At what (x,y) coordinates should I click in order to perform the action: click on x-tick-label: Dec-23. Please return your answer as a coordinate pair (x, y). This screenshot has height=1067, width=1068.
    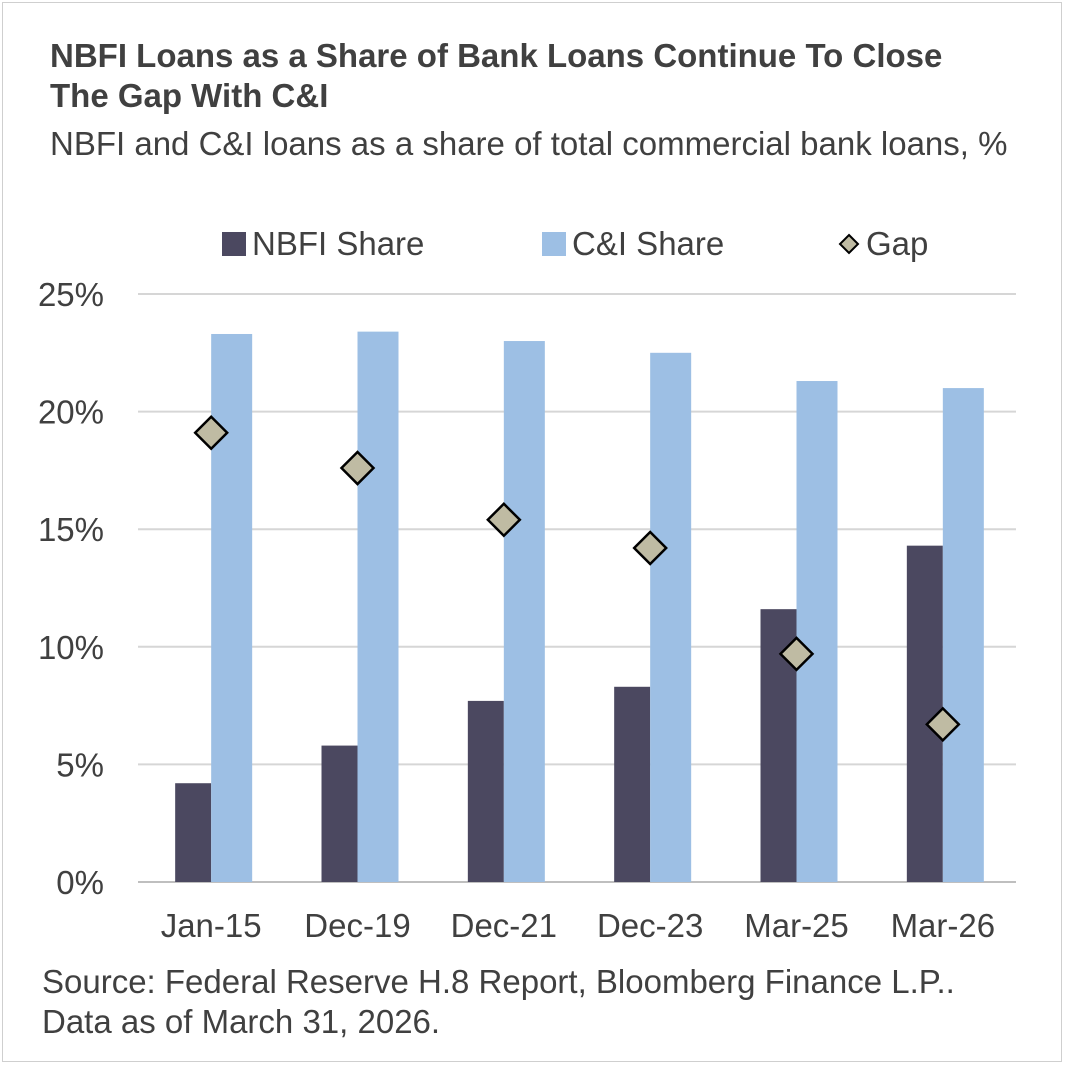
    Looking at the image, I should click on (650, 925).